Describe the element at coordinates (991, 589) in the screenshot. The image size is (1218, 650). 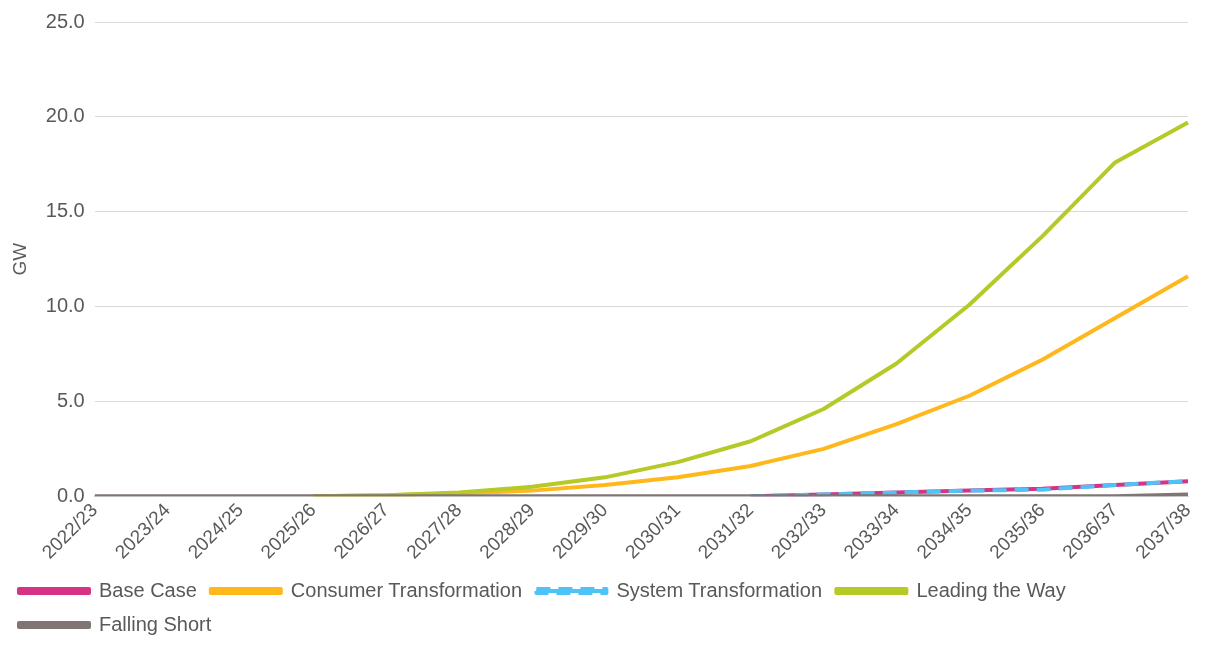
I see `legend-label: Leading the Way` at that location.